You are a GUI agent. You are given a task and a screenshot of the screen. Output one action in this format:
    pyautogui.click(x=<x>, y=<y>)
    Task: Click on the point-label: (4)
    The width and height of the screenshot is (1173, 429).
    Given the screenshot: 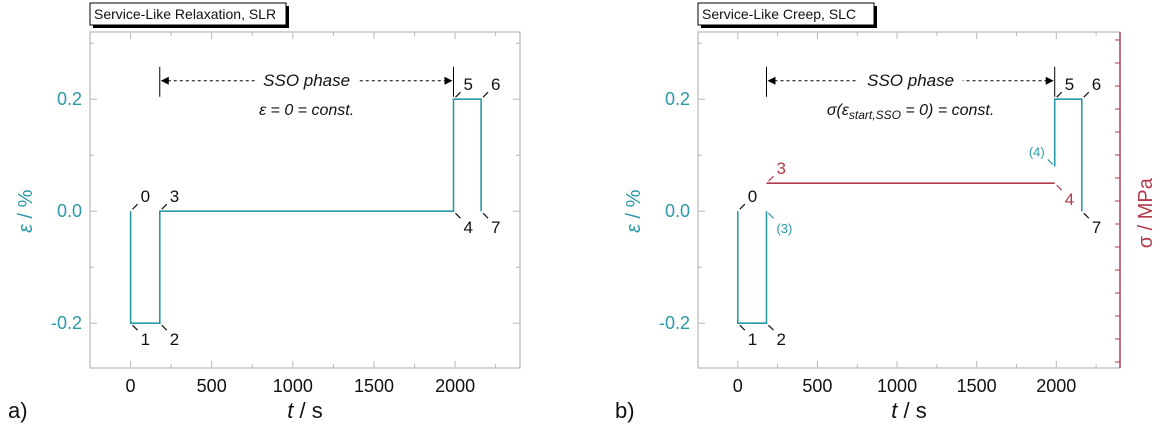 What is the action you would take?
    pyautogui.click(x=1037, y=151)
    